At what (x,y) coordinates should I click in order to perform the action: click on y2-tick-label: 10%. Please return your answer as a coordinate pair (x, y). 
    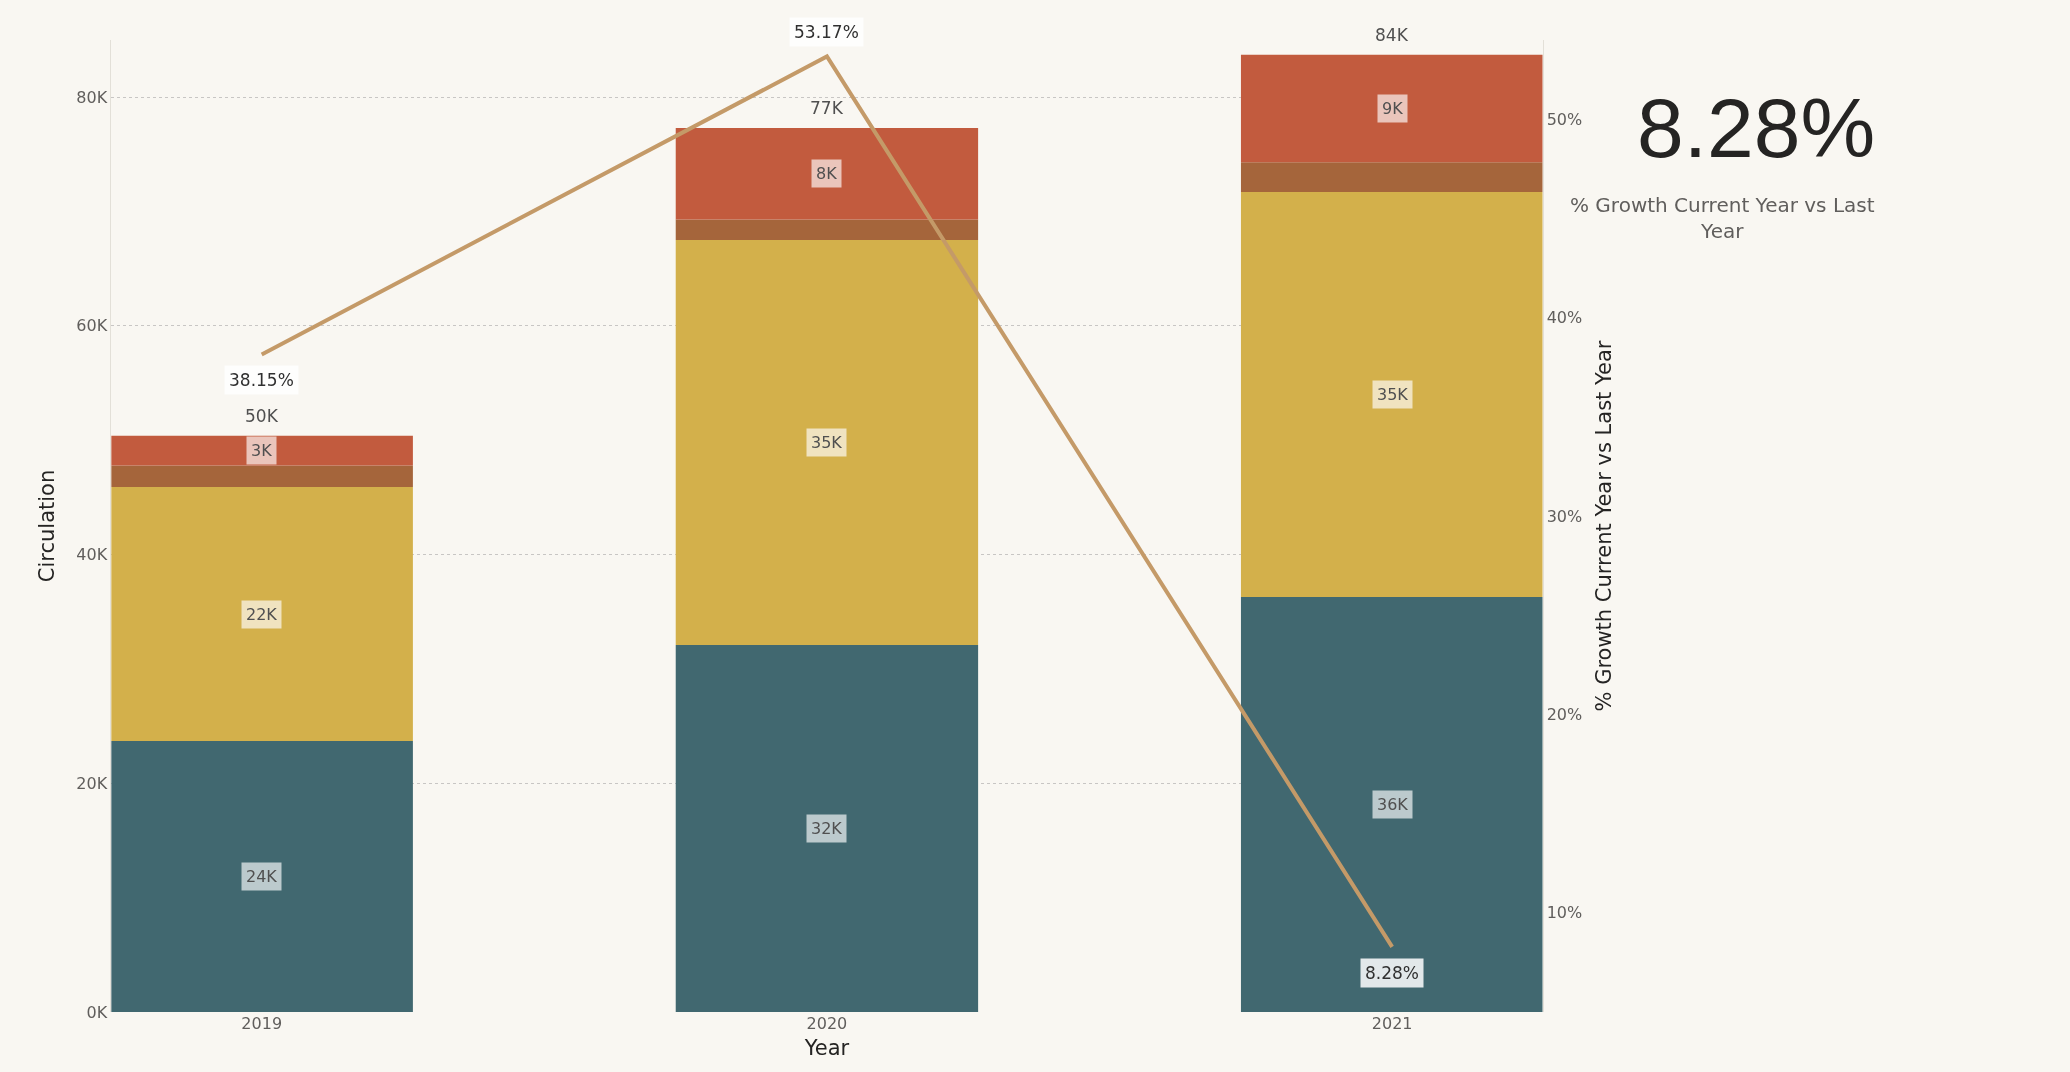
    Looking at the image, I should click on (1564, 913).